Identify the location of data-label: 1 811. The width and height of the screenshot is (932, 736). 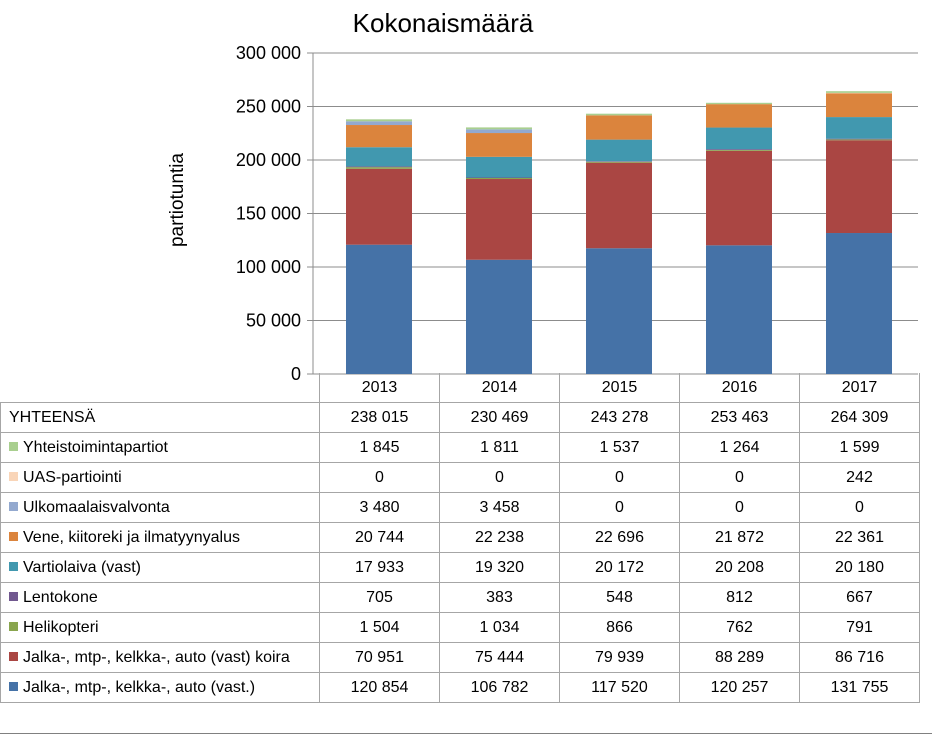
(499, 447).